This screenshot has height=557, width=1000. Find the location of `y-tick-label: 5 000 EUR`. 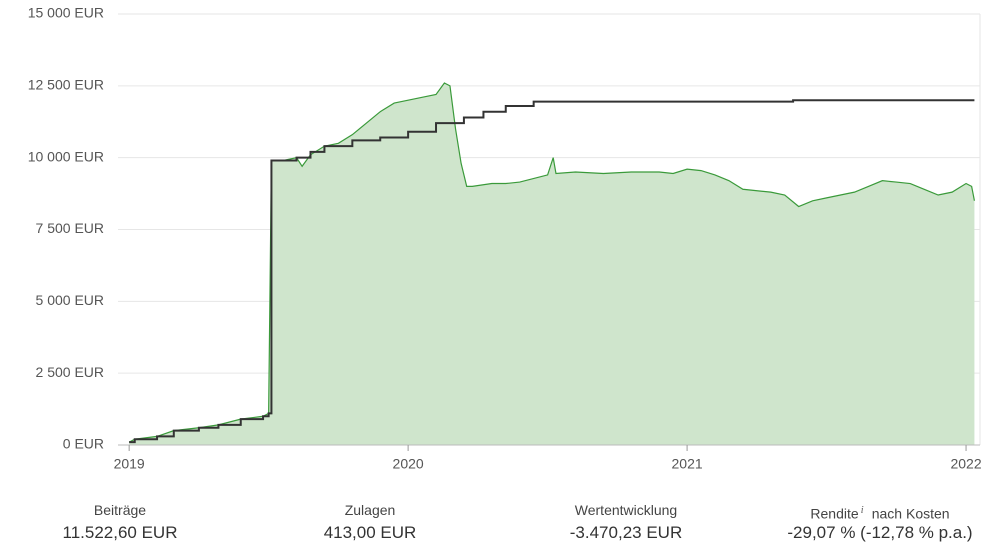

y-tick-label: 5 000 EUR is located at coordinates (70, 300).